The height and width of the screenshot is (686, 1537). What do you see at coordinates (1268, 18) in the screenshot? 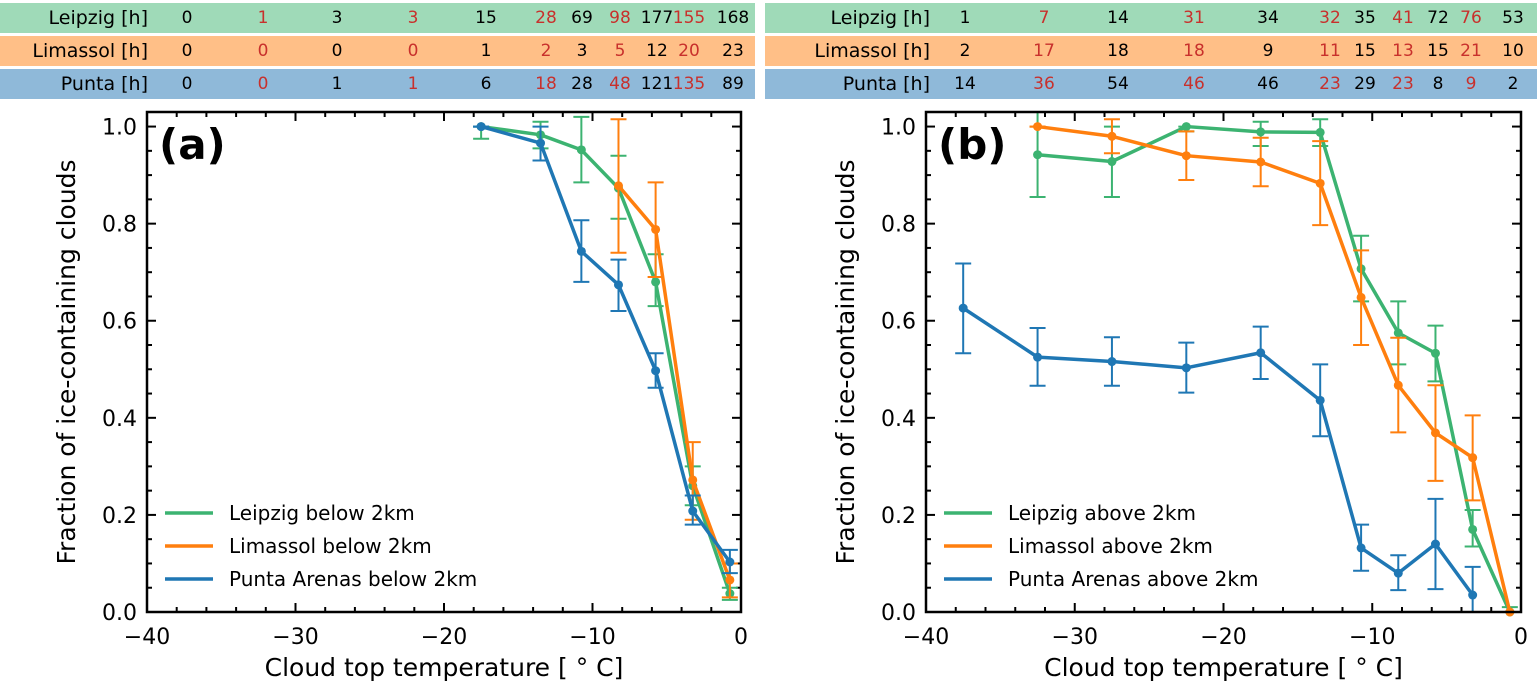
I see `hours-cell: 34` at bounding box center [1268, 18].